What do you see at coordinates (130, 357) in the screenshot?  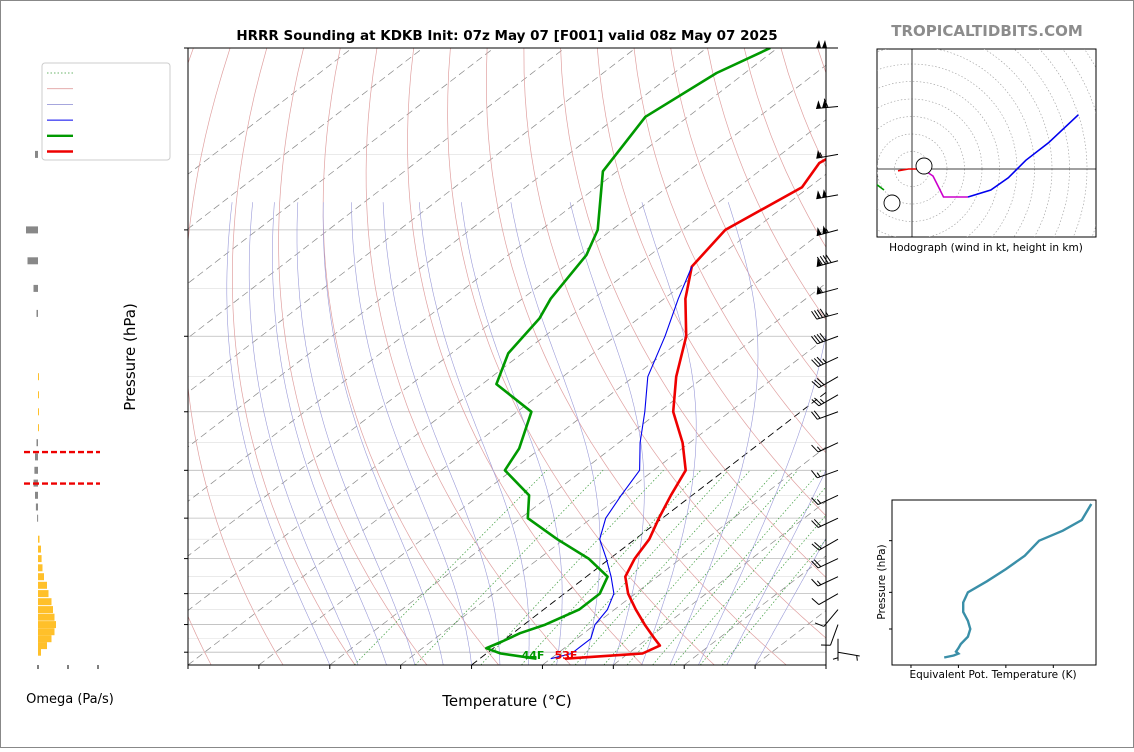 I see `y-axis-label: Pressure (hPa)` at bounding box center [130, 357].